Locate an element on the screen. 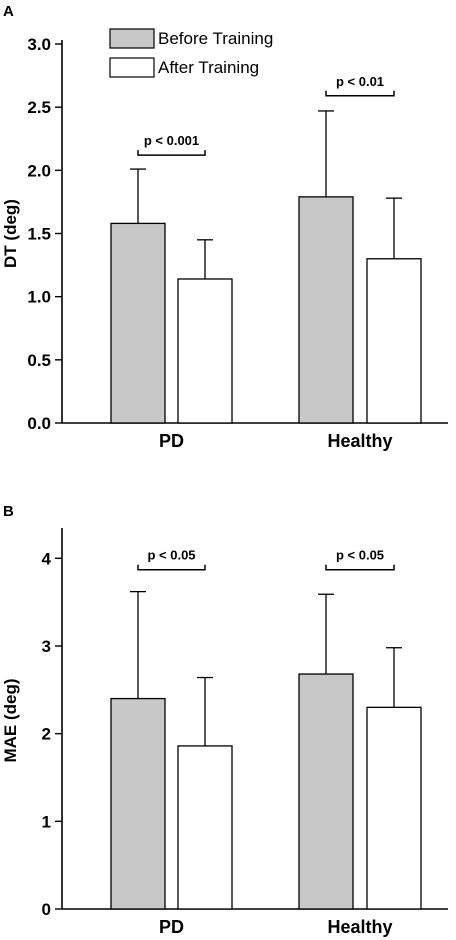  panel-b-y-tick-label: 1 is located at coordinates (46, 821).